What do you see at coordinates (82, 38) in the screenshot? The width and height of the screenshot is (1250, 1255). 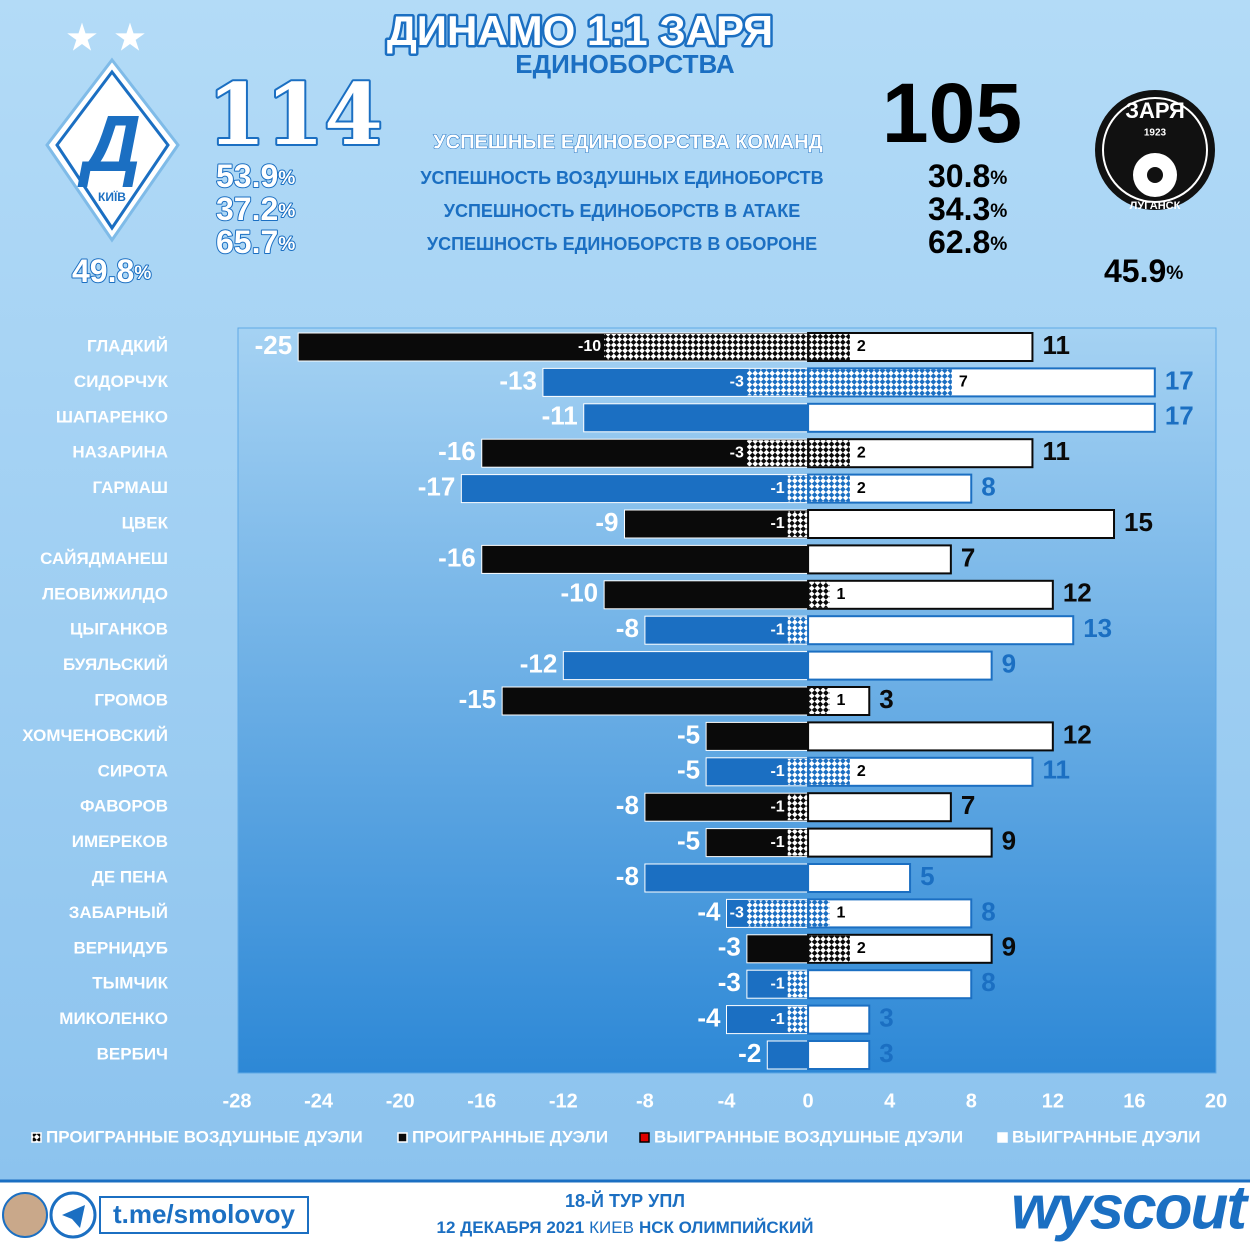 I see `star: ★` at bounding box center [82, 38].